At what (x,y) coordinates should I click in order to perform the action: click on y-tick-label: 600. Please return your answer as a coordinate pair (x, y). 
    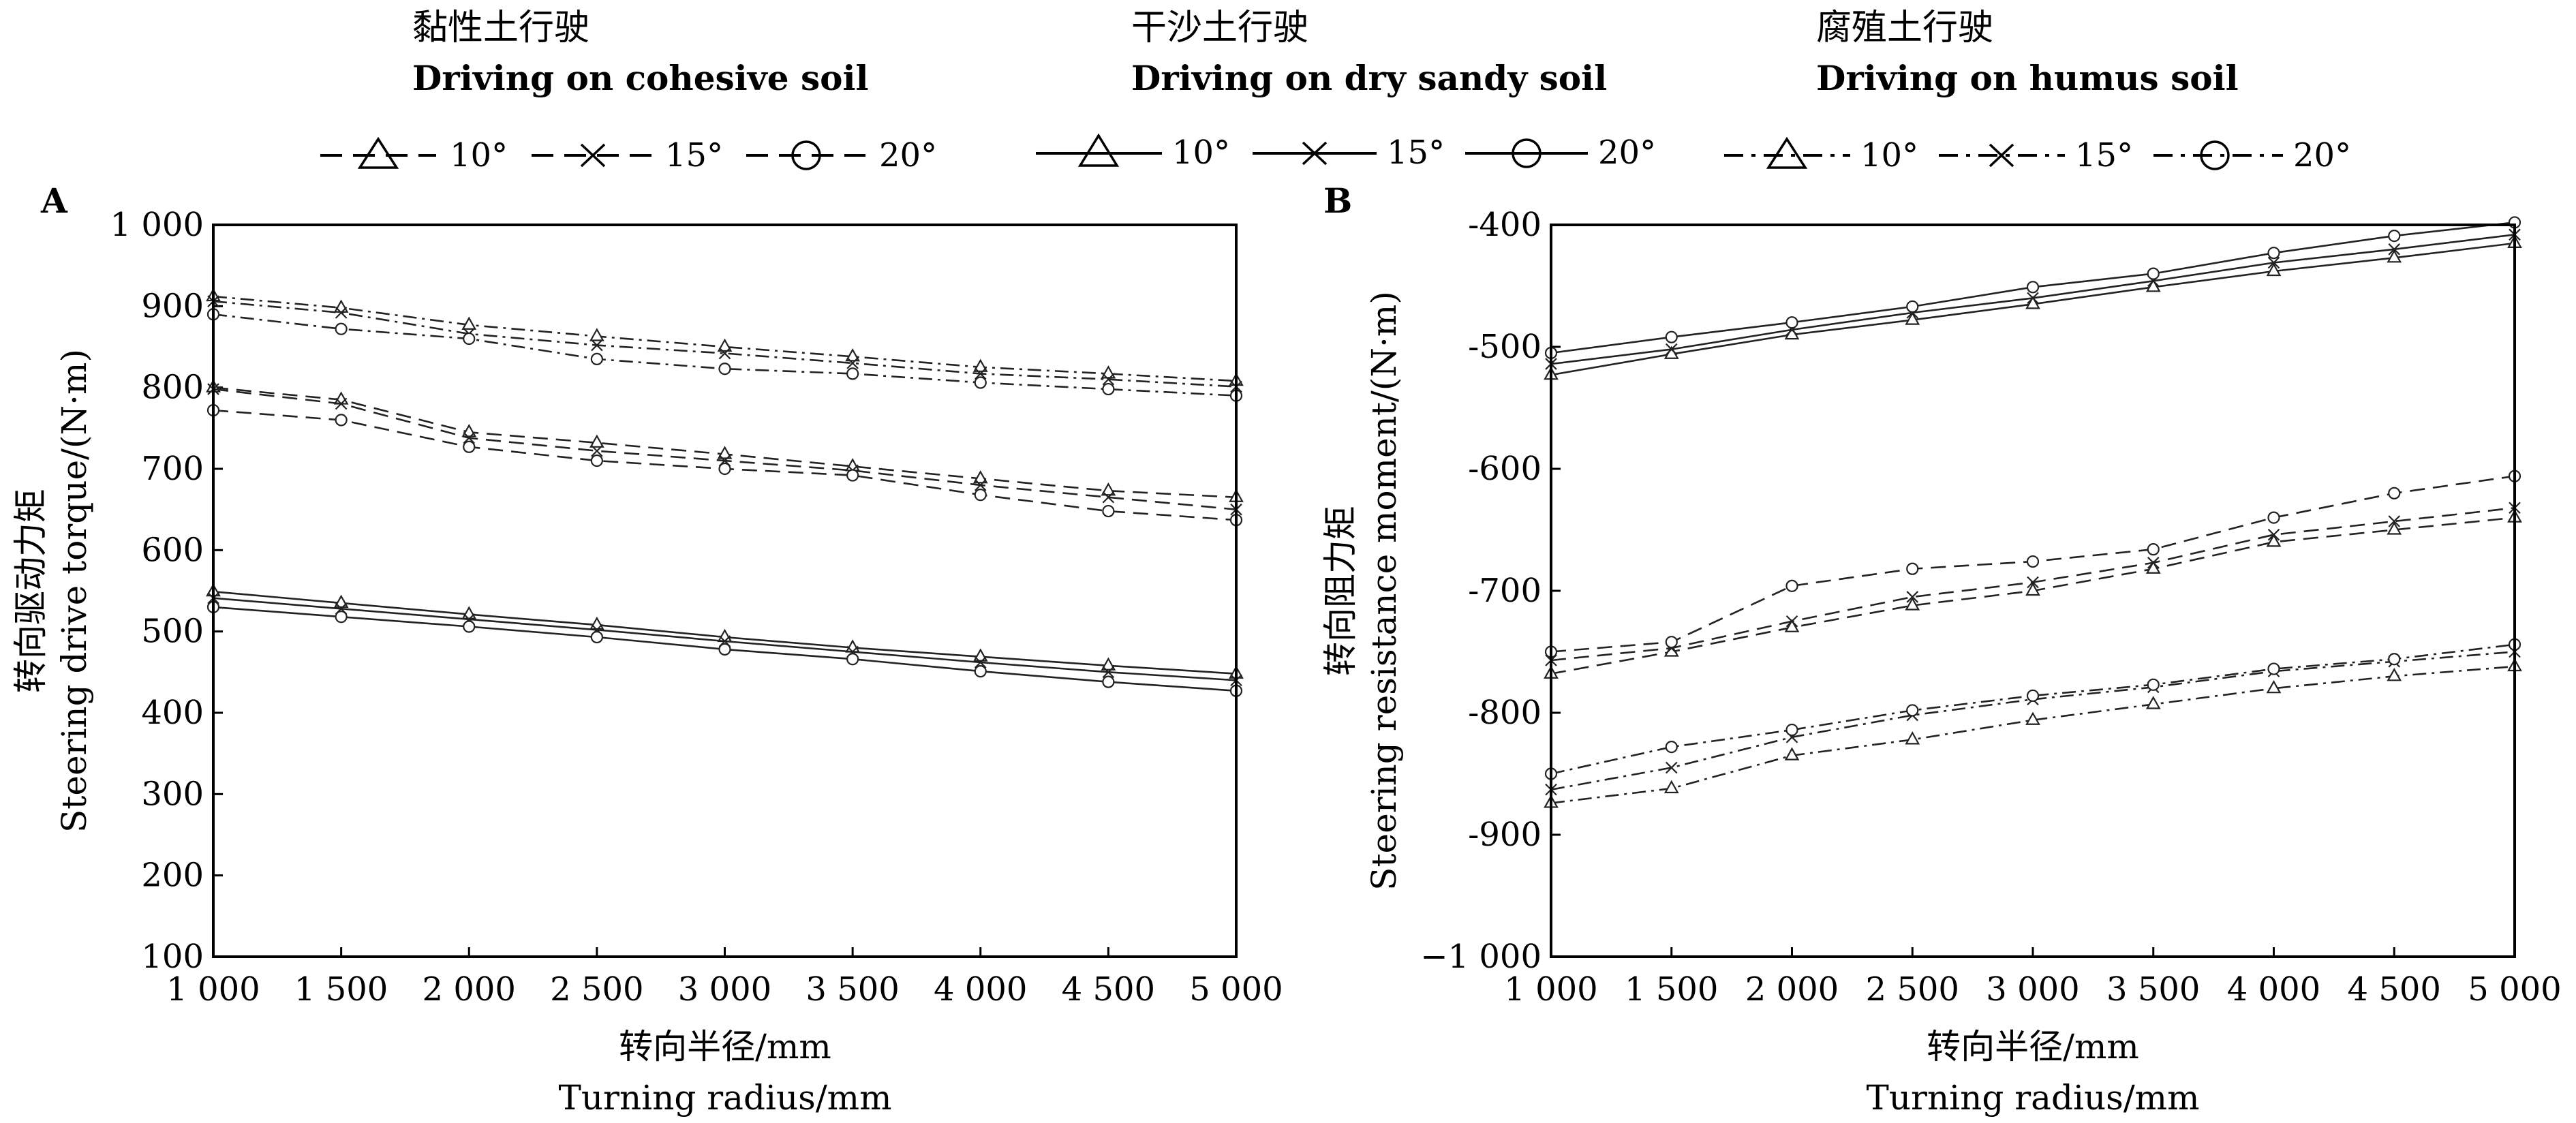
    Looking at the image, I should click on (172, 550).